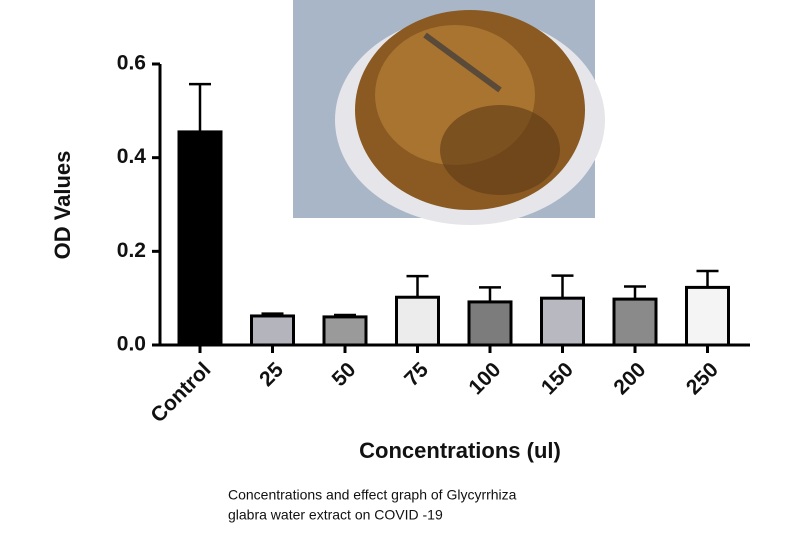 Image resolution: width=800 pixels, height=534 pixels. What do you see at coordinates (131, 344) in the screenshot?
I see `y-tick-label: 0.0` at bounding box center [131, 344].